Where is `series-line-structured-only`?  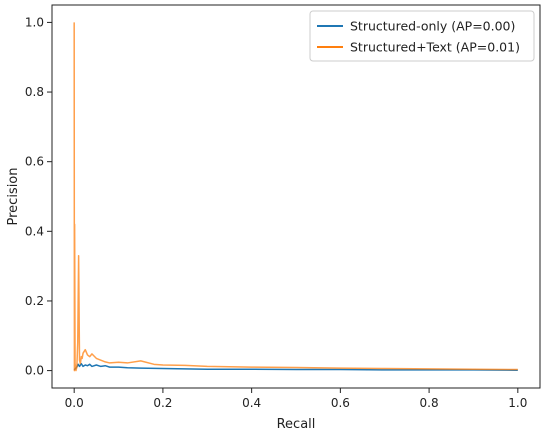 series-line-structured-only is located at coordinates (295, 366).